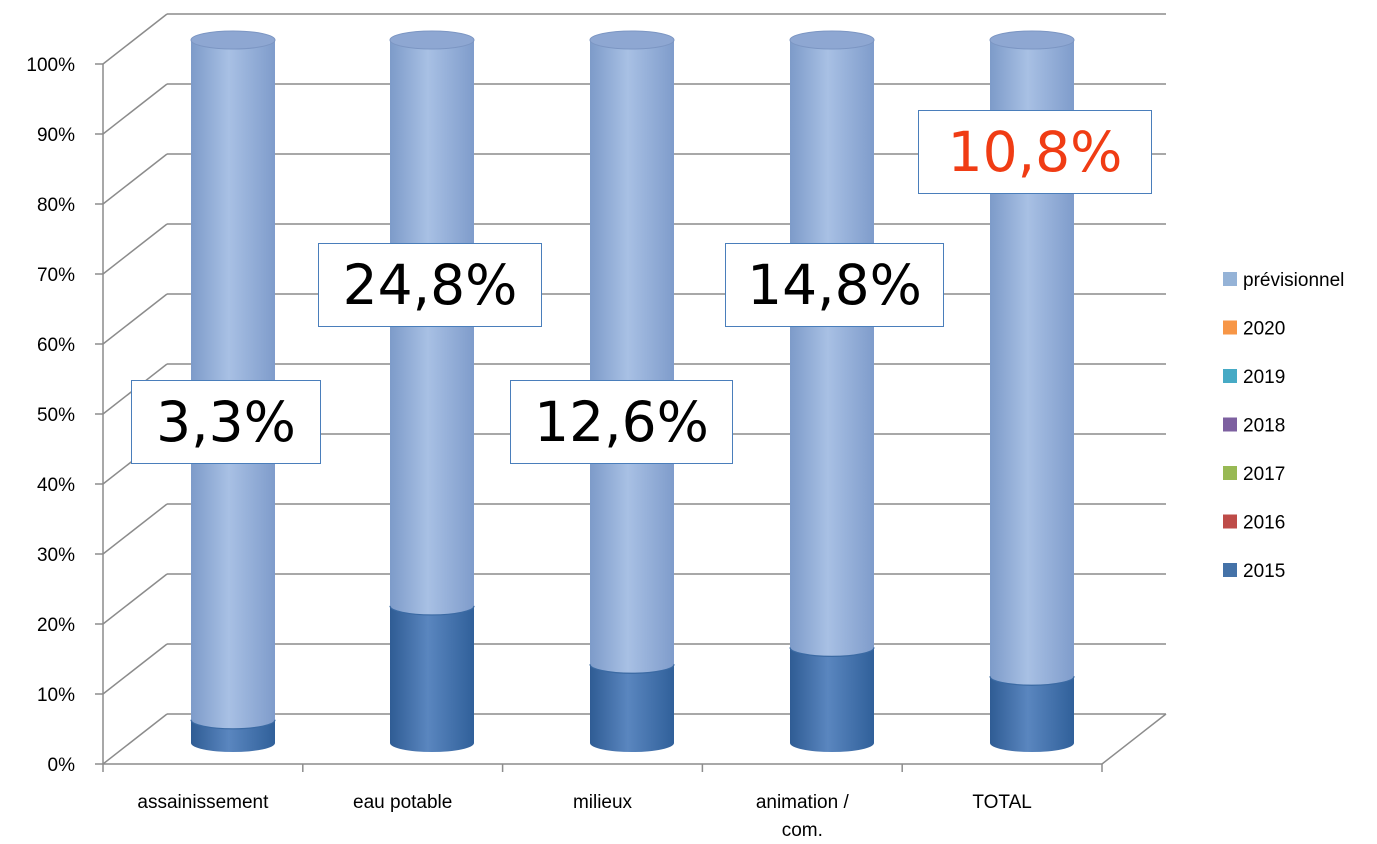  Describe the element at coordinates (1001, 802) in the screenshot. I see `x-tick-label: TOTAL` at that location.